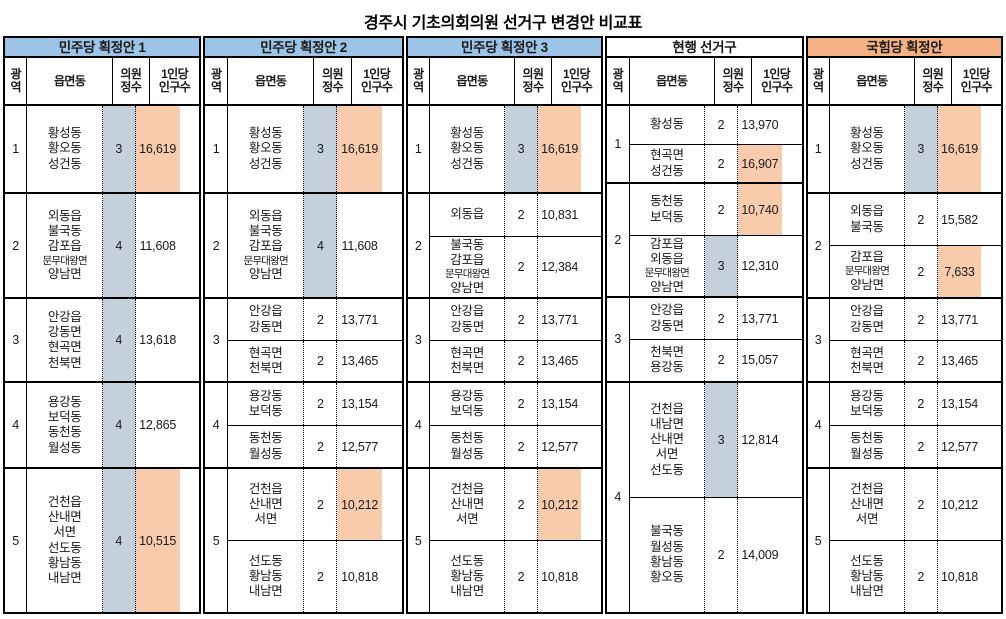  Describe the element at coordinates (759, 209) in the screenshot. I see `population-per-seat-cell: 10,740` at that location.